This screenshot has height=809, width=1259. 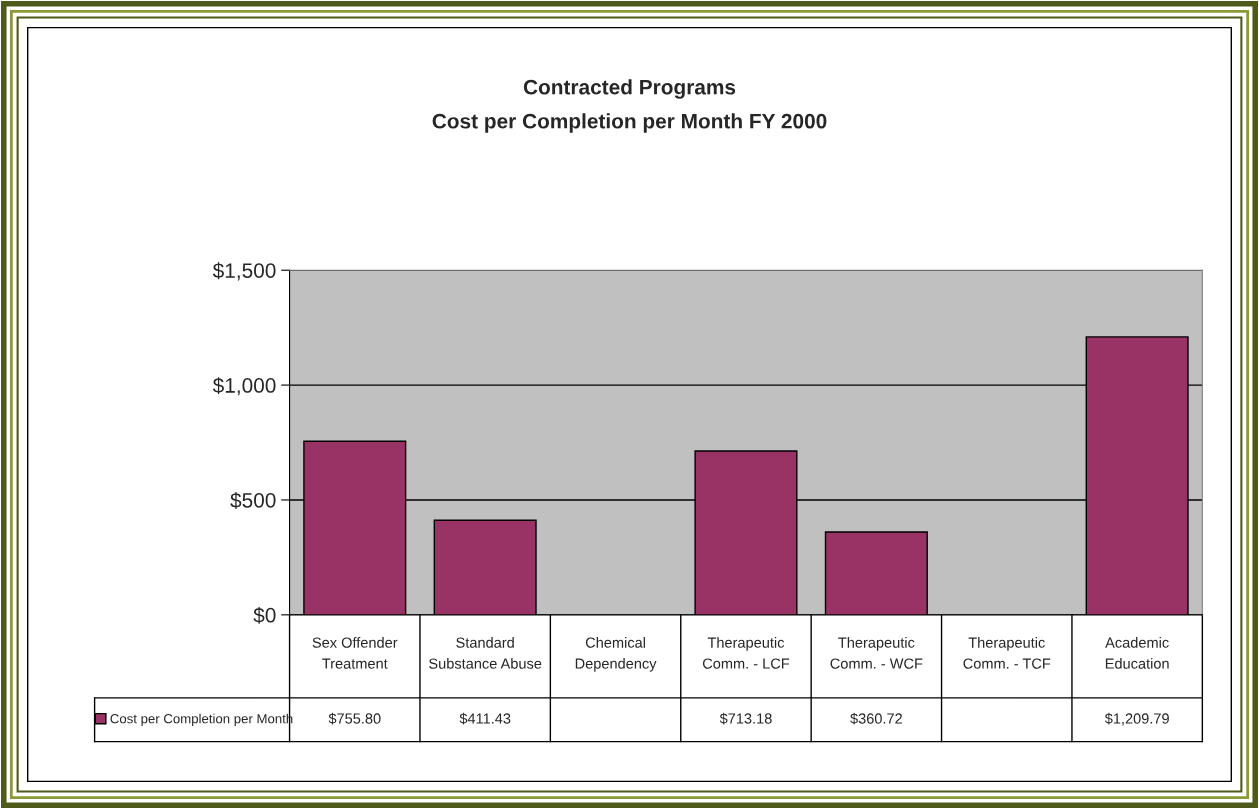 I want to click on y-tick-label: $0, so click(x=264, y=615).